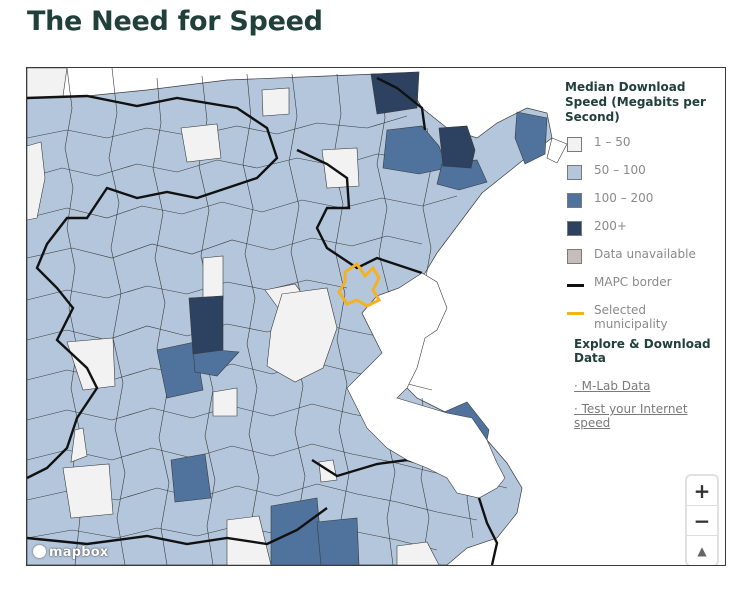 Image resolution: width=743 pixels, height=589 pixels. What do you see at coordinates (175, 21) in the screenshot?
I see `page-title: The Need for Speed` at bounding box center [175, 21].